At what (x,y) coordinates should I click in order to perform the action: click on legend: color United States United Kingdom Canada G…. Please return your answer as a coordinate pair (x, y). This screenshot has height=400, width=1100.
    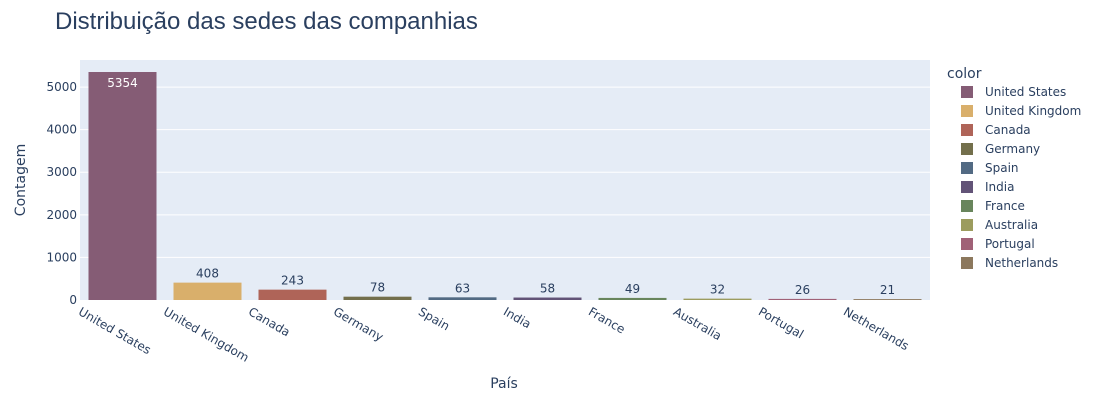
    Looking at the image, I should click on (1014, 168).